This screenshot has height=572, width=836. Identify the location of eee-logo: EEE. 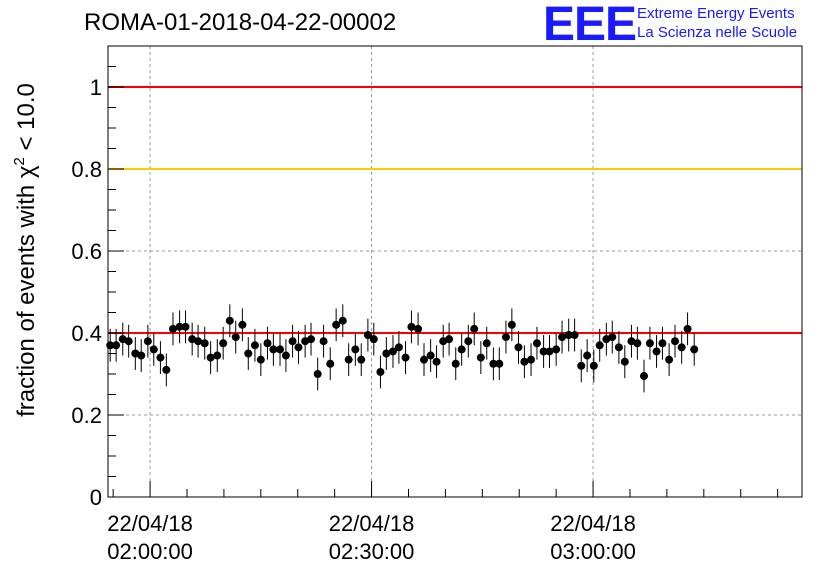
(590, 25).